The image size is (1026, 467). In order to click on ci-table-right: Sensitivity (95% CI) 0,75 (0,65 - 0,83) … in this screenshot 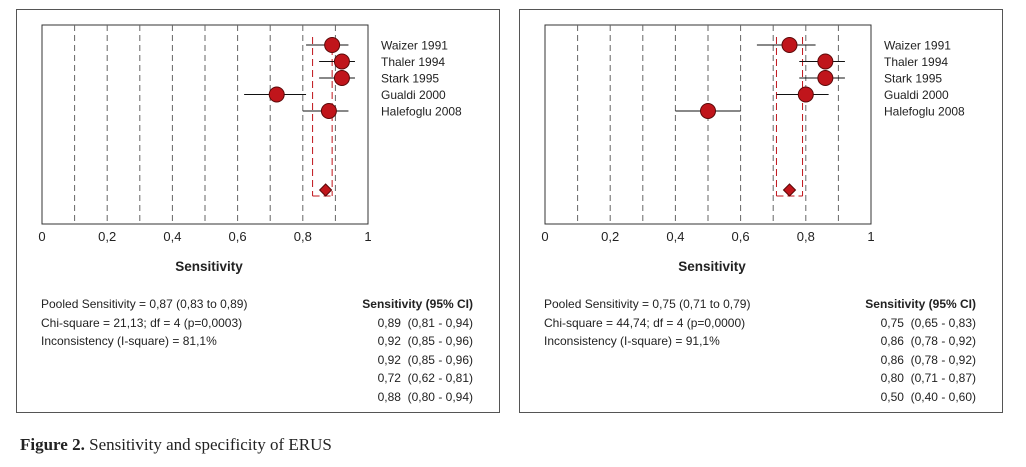, I will do `click(920, 350)`.